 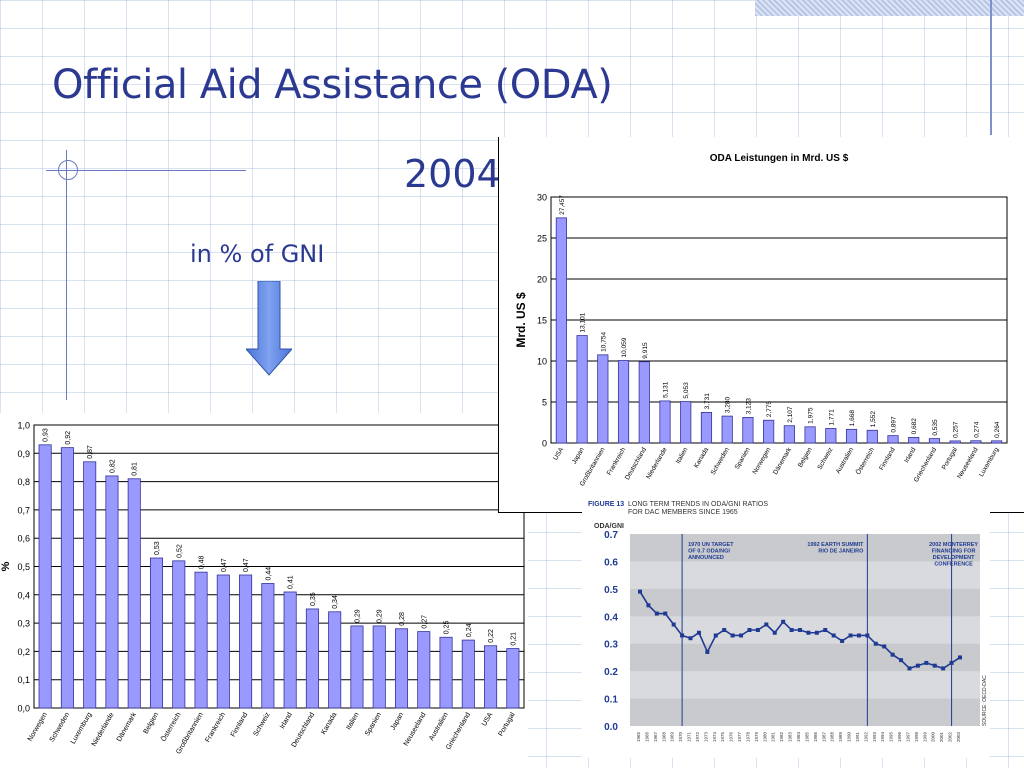 What do you see at coordinates (663, 737) in the screenshot?
I see `trend-x-tick-label: 1968` at bounding box center [663, 737].